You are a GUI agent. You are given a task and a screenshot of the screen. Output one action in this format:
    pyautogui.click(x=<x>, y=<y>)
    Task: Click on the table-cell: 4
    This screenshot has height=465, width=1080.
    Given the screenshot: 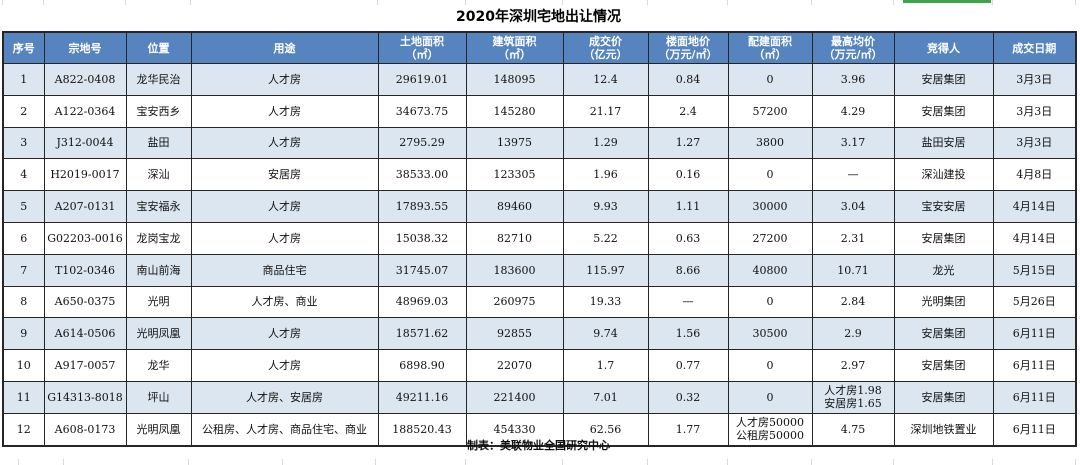 What is the action you would take?
    pyautogui.click(x=23, y=175)
    